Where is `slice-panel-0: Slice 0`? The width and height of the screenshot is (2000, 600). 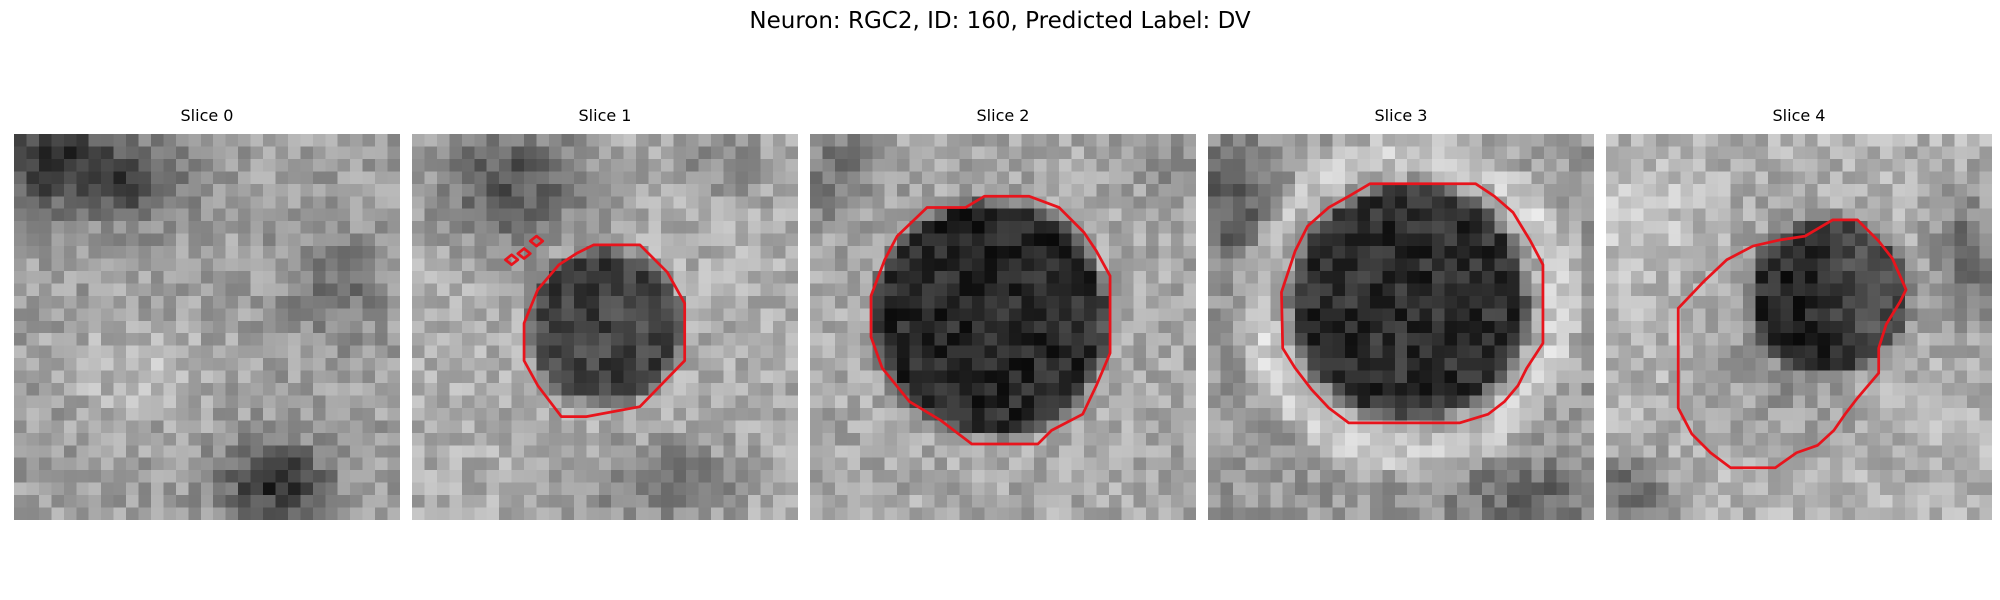
slice-panel-0: Slice 0 is located at coordinates (207, 313).